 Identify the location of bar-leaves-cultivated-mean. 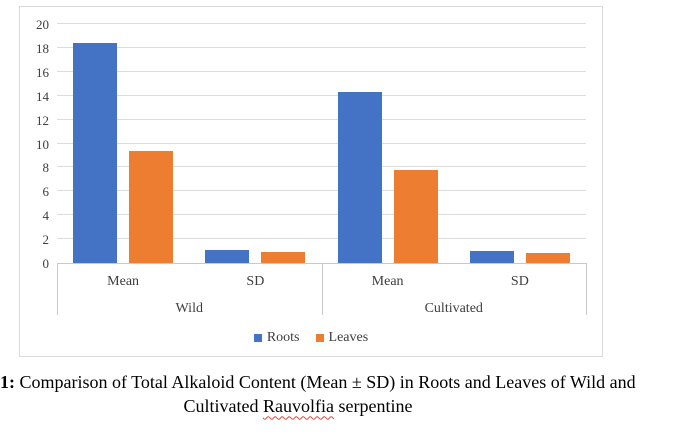
(415, 216).